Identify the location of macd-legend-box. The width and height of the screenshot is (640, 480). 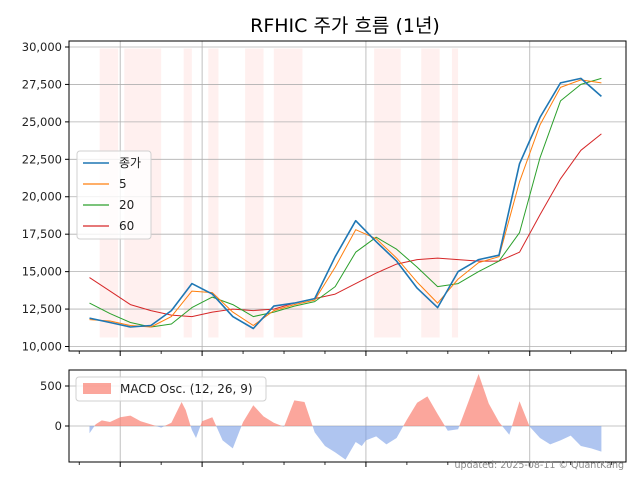
(171, 389).